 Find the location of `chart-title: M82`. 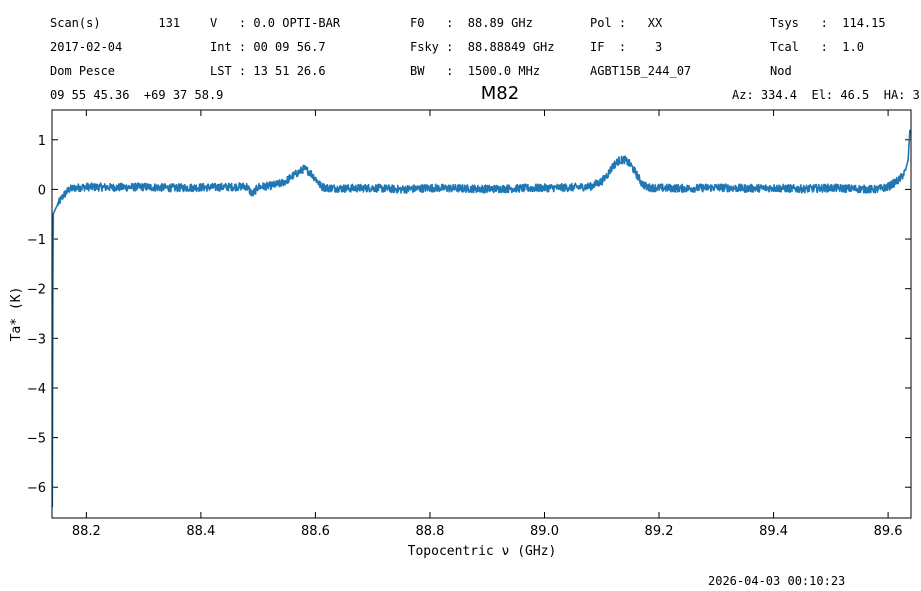

chart-title: M82 is located at coordinates (500, 93).